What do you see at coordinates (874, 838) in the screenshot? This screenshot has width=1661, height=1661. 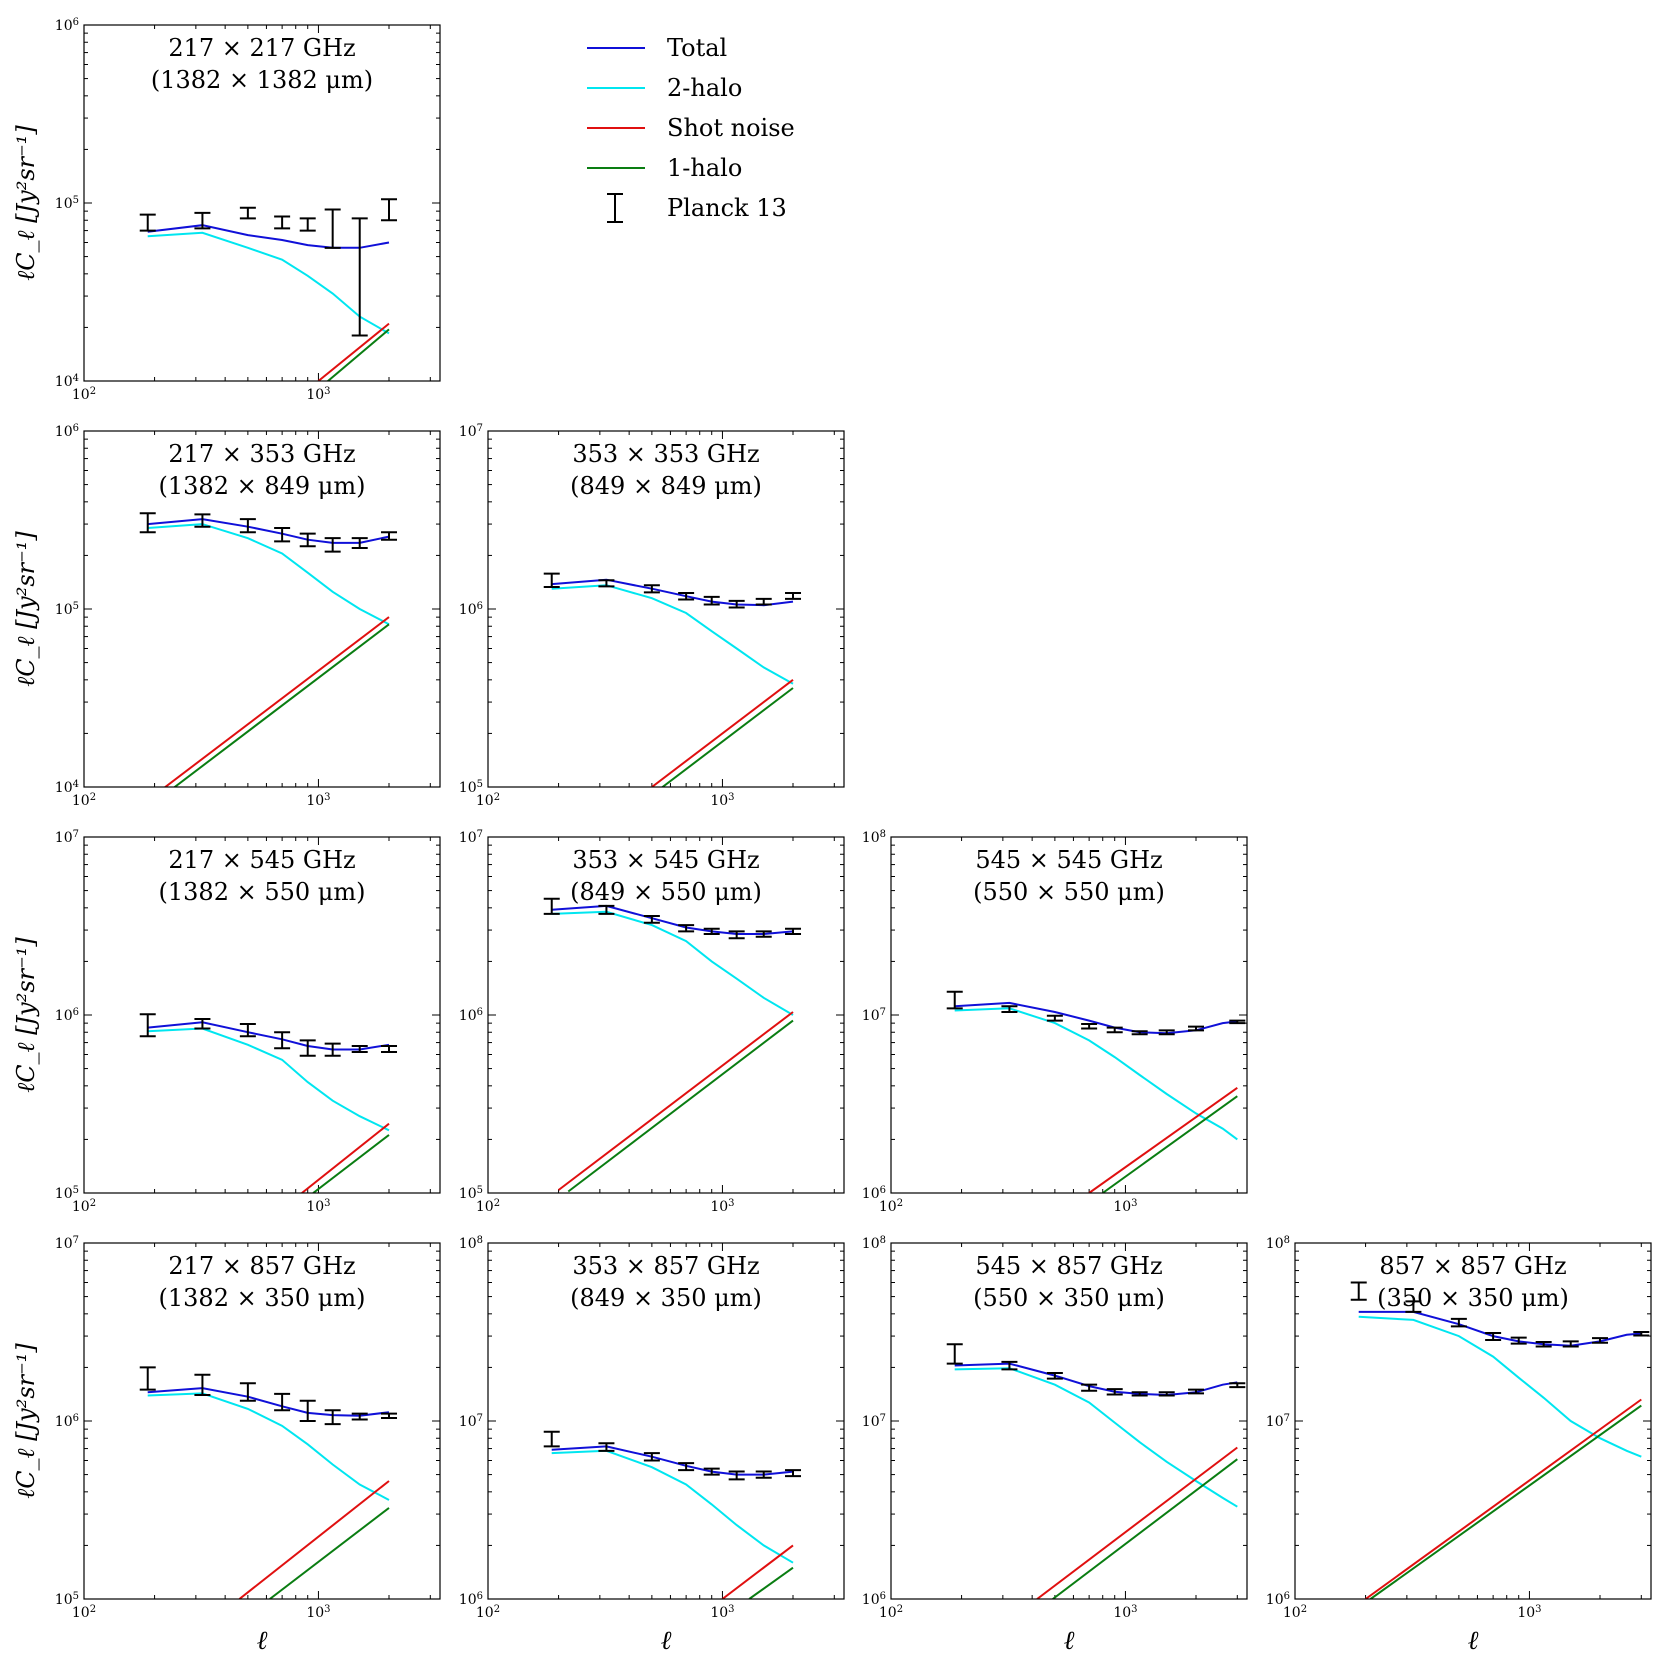 I see `y-tick-label: 108` at bounding box center [874, 838].